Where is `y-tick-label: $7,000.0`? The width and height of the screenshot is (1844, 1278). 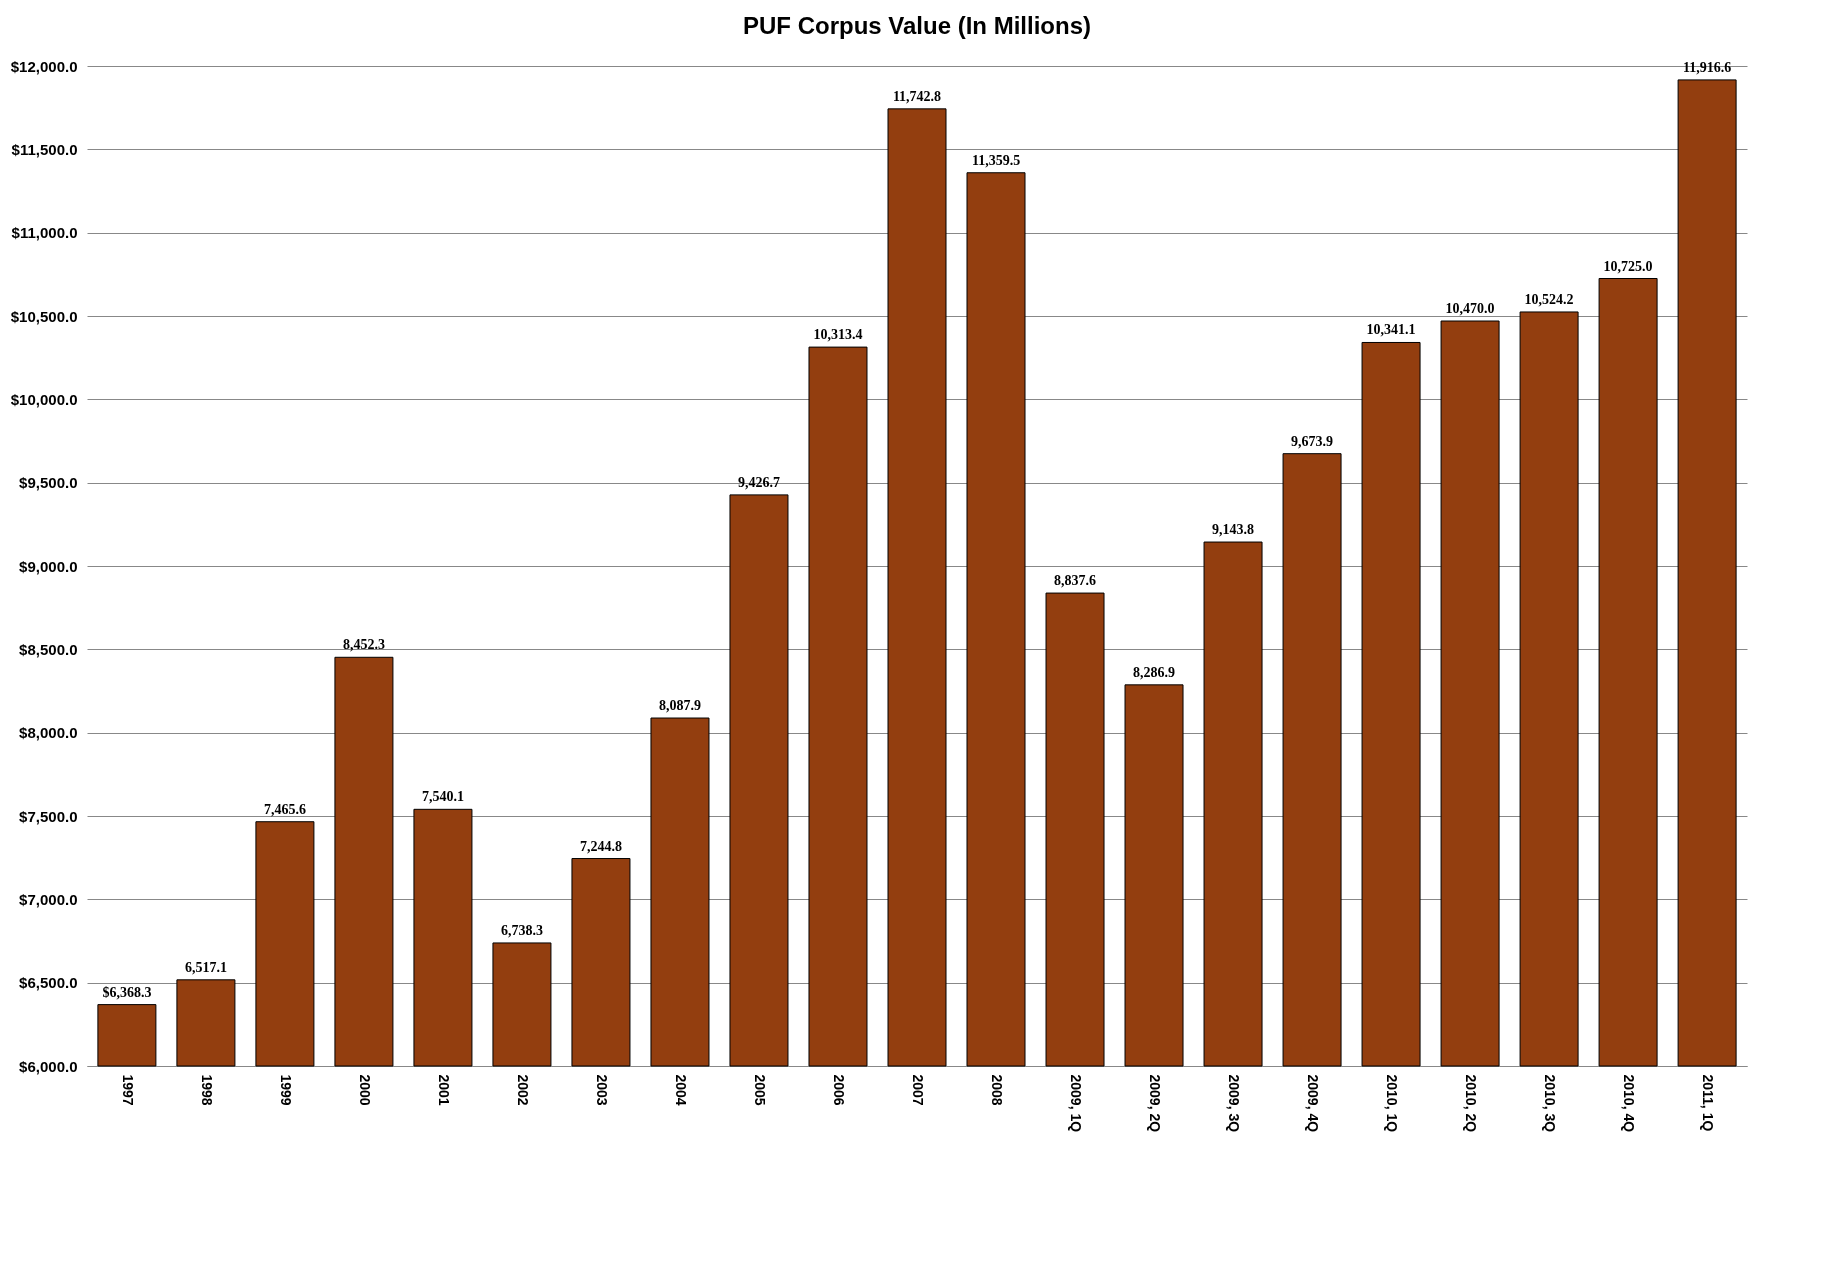
y-tick-label: $7,000.0 is located at coordinates (48, 899).